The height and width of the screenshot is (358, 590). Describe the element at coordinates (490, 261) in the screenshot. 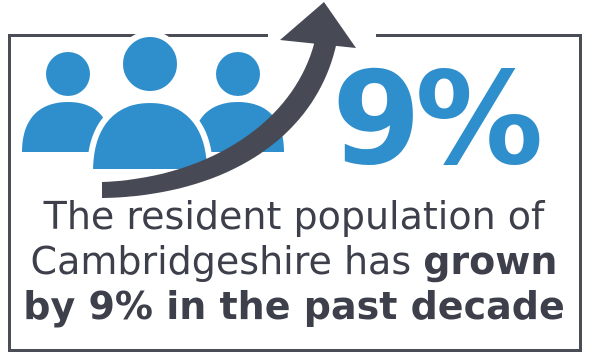

I see `caption-line-2-bold: grown` at that location.